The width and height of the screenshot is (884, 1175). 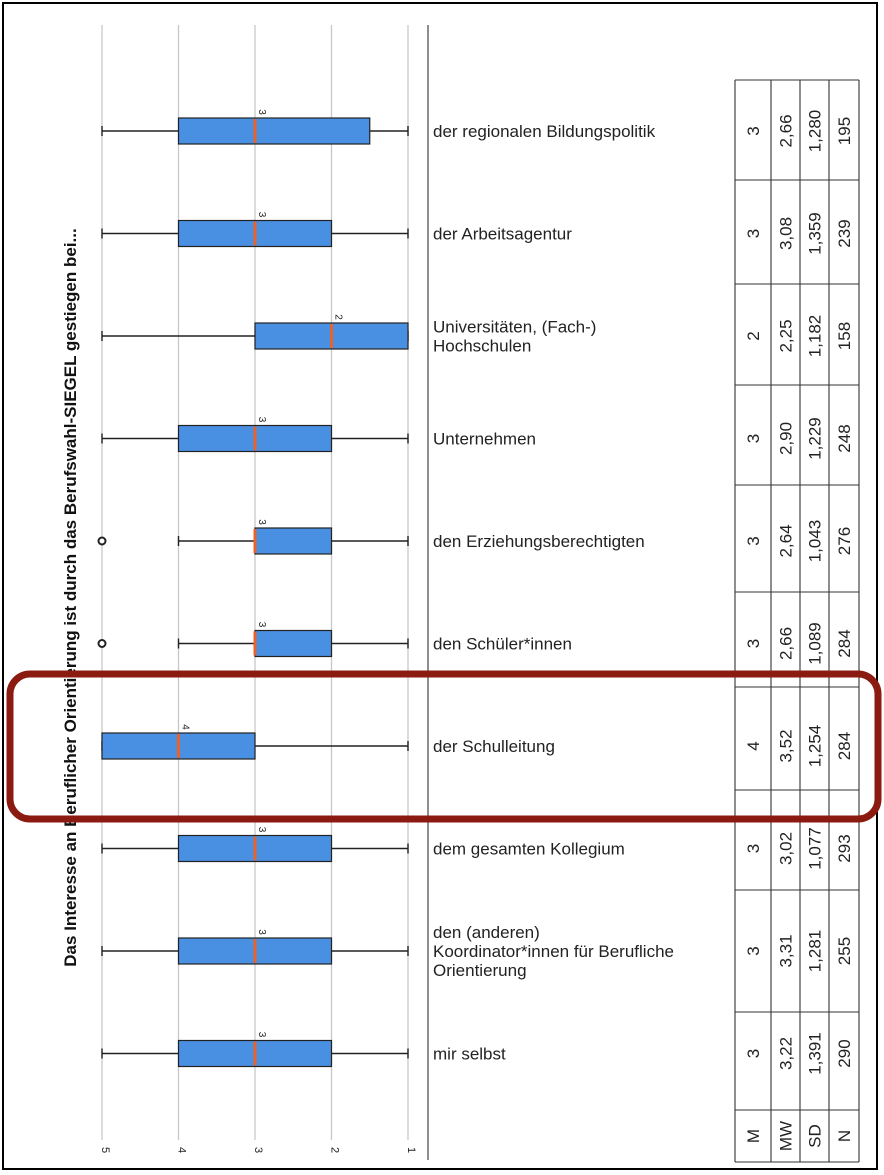 What do you see at coordinates (753, 1136) in the screenshot?
I see `table-header-label: M` at bounding box center [753, 1136].